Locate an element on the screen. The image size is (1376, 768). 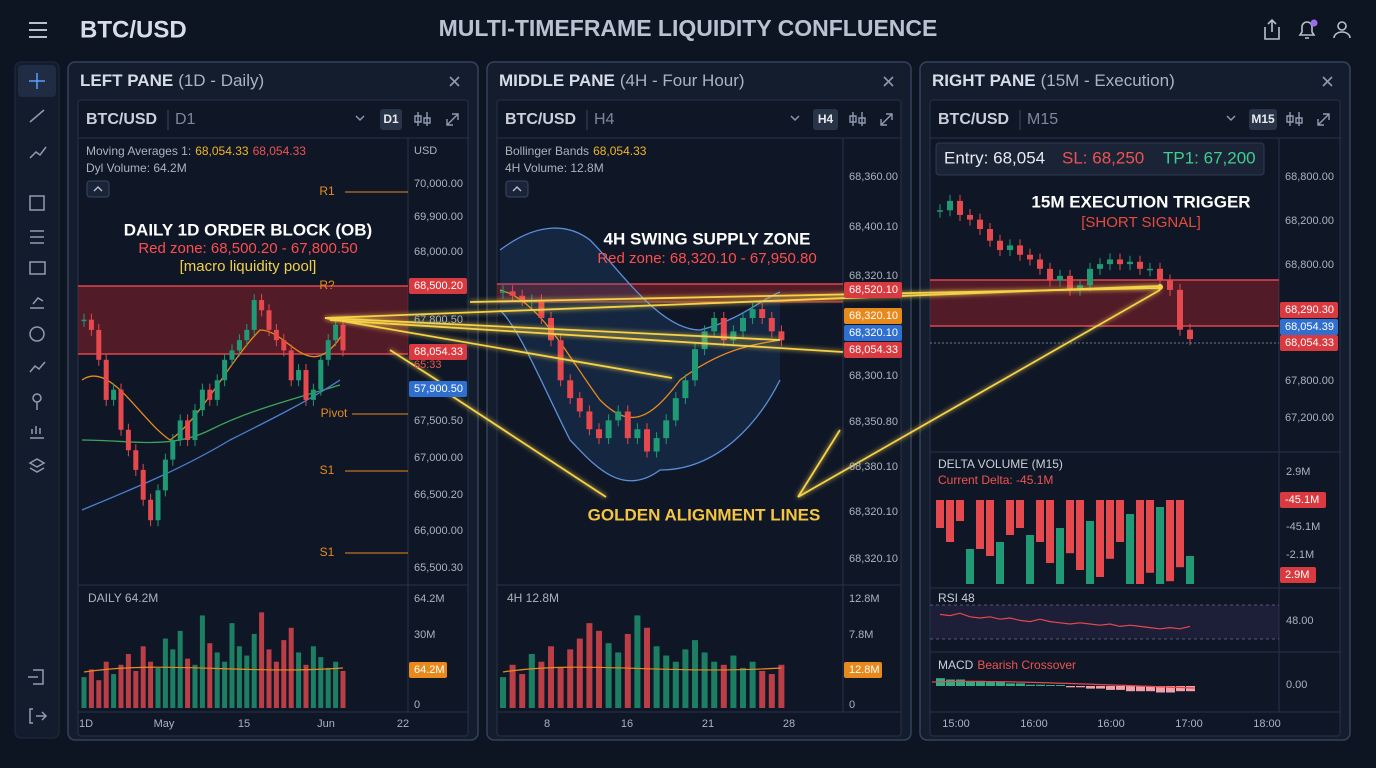
volume-tag-label: 64.2M is located at coordinates (429, 670).